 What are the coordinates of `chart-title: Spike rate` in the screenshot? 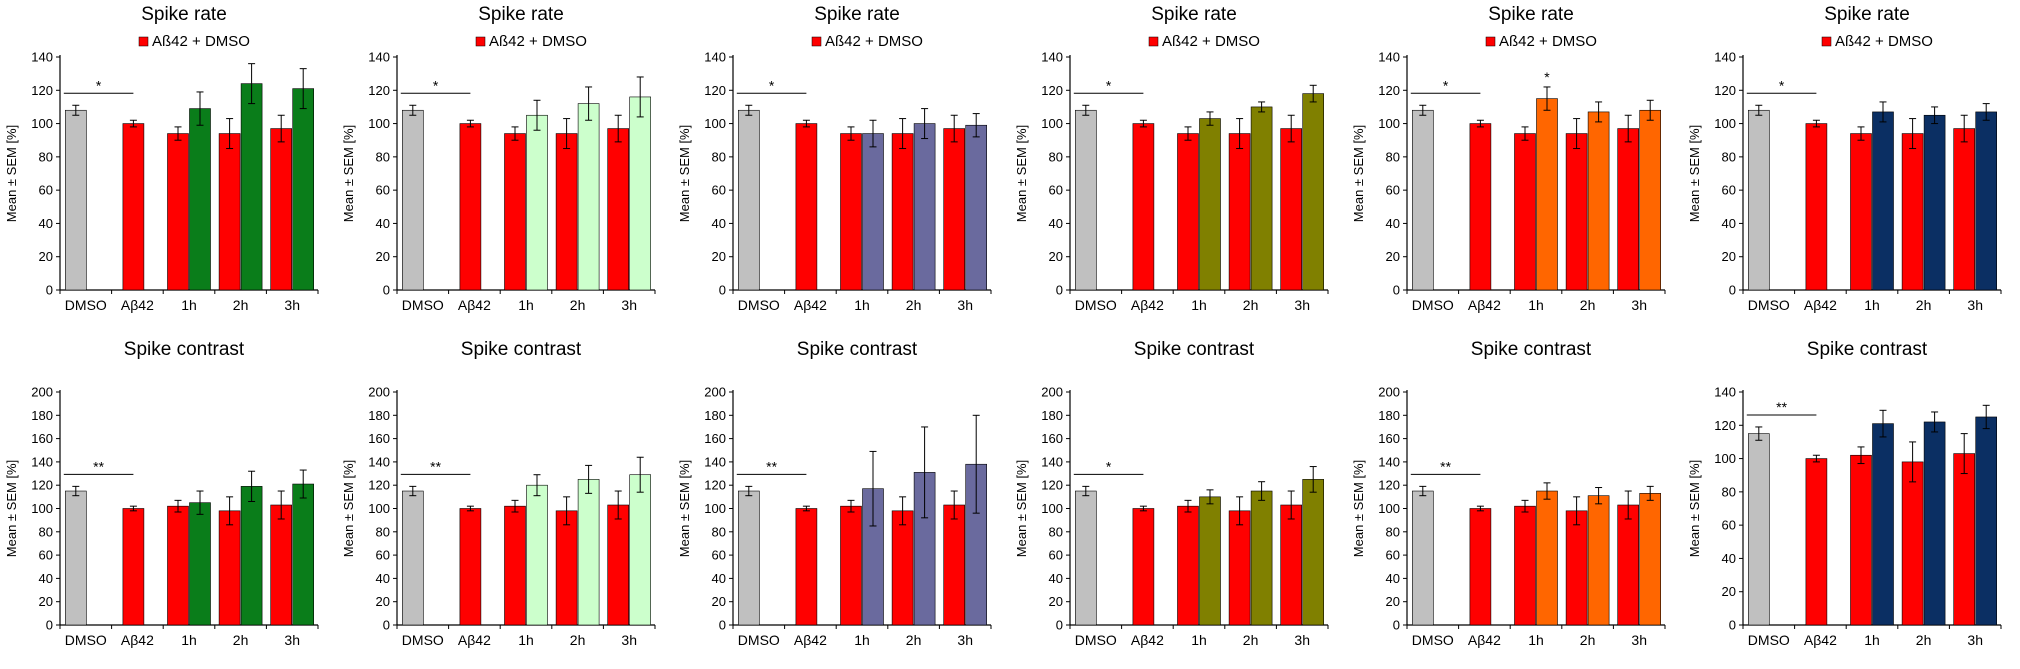 It's located at (184, 14).